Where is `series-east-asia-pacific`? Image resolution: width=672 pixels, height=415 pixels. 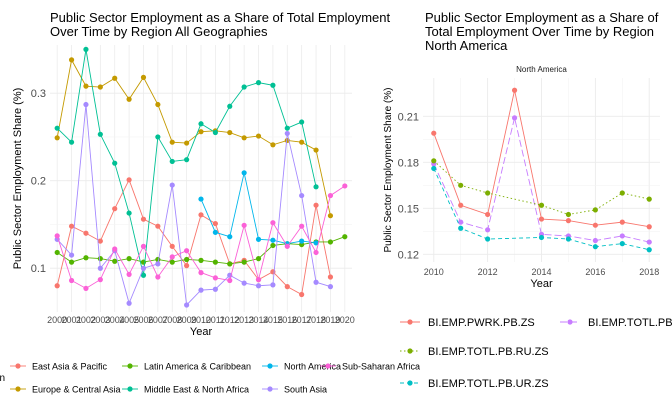
series-east-asia-pacific is located at coordinates (194, 237).